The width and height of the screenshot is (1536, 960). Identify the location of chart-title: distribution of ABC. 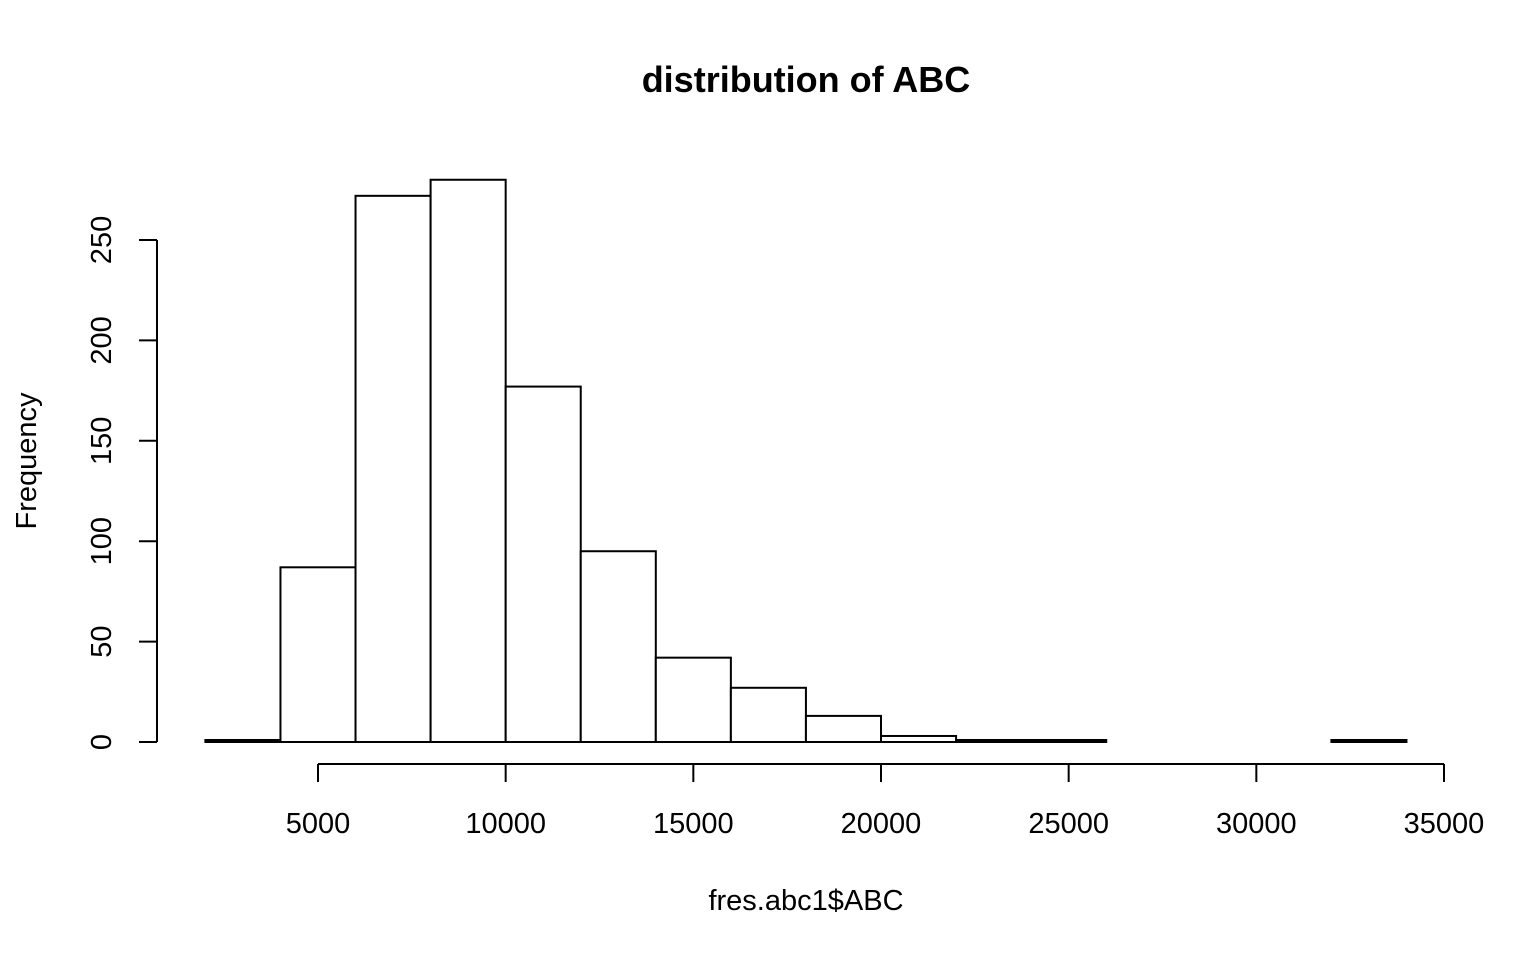
(806, 79).